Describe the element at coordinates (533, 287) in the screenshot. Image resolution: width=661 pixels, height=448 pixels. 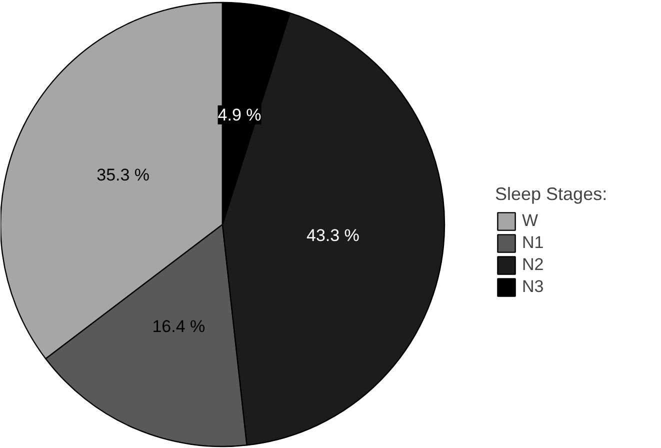
I see `legend-label: N3` at that location.